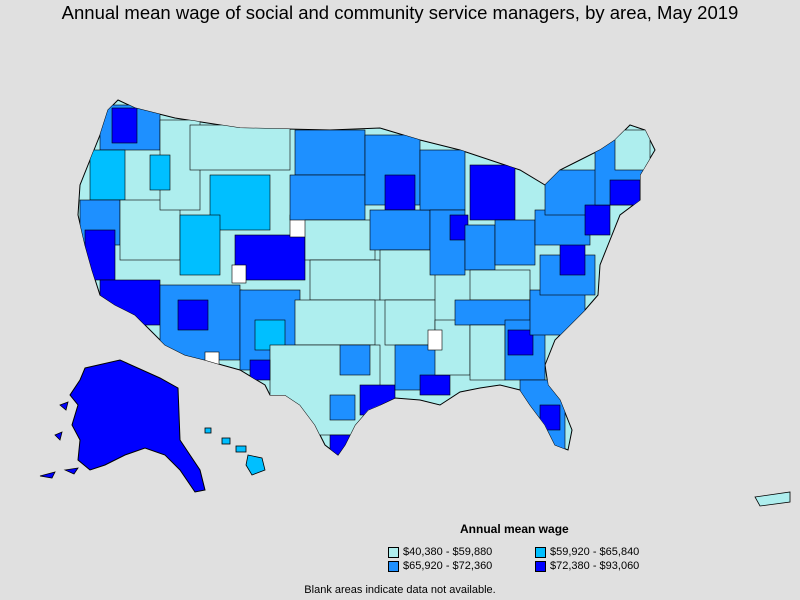 This screenshot has height=600, width=800. What do you see at coordinates (448, 552) in the screenshot?
I see `legend-label-1: $40,380 - $59,880` at bounding box center [448, 552].